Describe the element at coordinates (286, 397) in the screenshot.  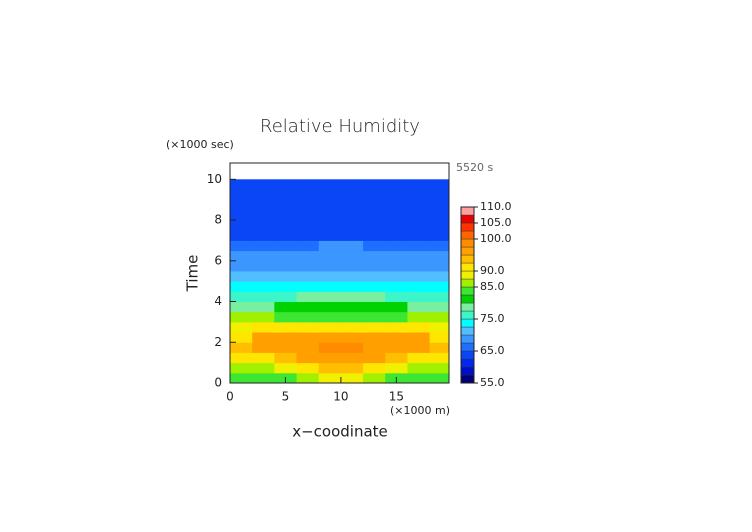
I see `x-tick-label: 5` at that location.